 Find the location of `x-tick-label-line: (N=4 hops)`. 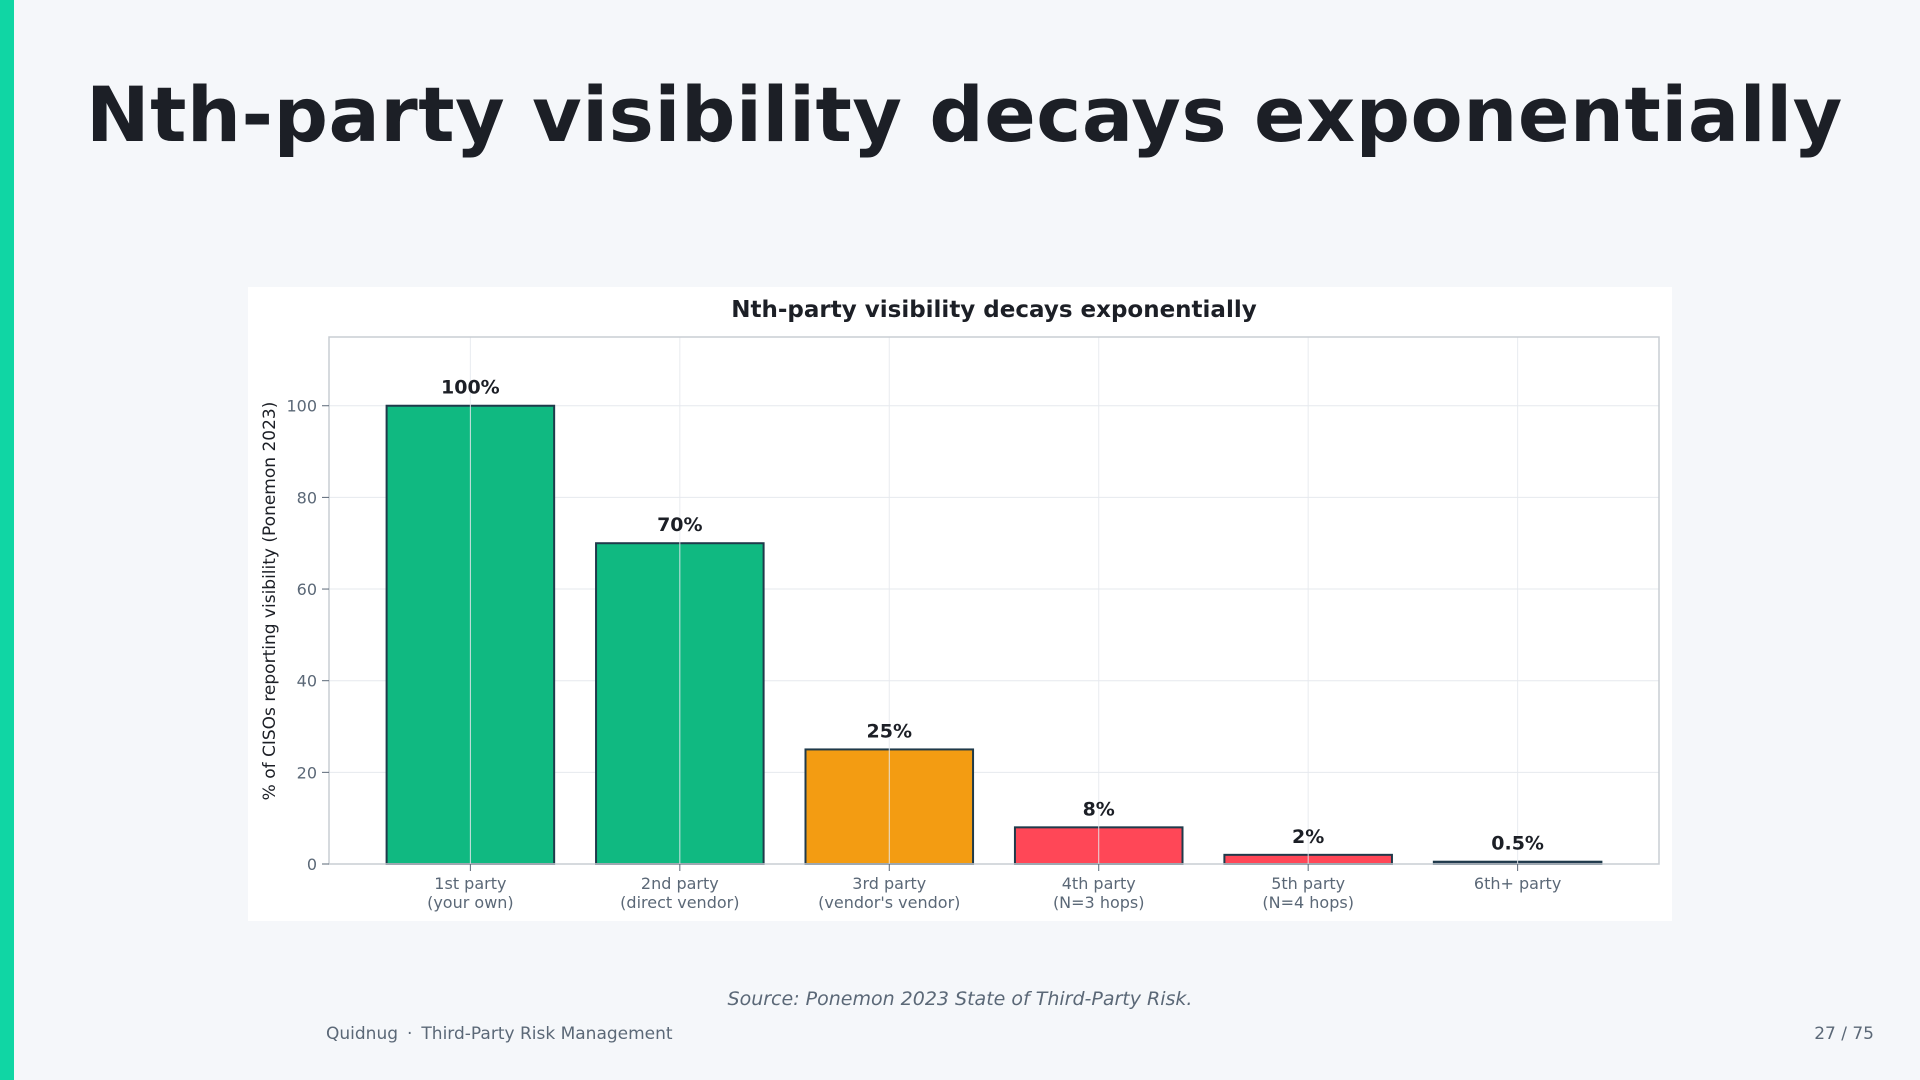

x-tick-label-line: (N=4 hops) is located at coordinates (1308, 902).